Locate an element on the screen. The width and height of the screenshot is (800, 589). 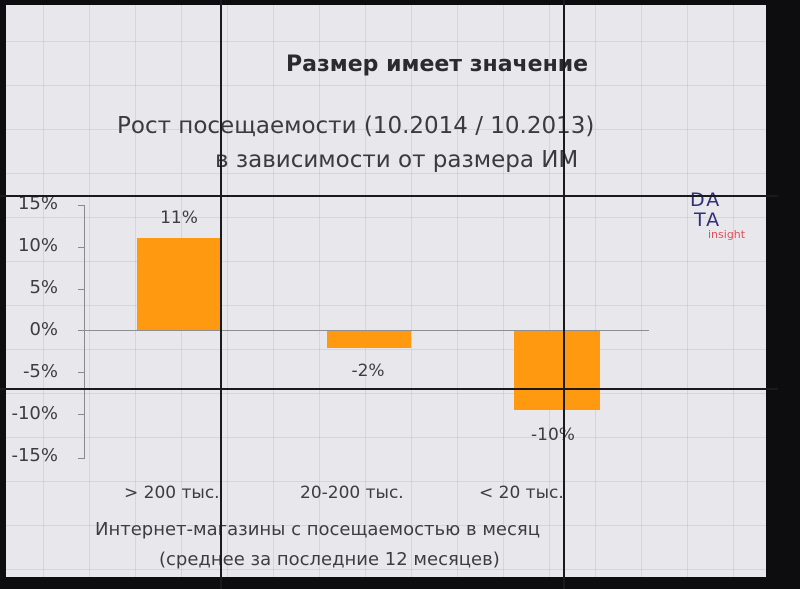
bar-over-200k is located at coordinates (179, 284).